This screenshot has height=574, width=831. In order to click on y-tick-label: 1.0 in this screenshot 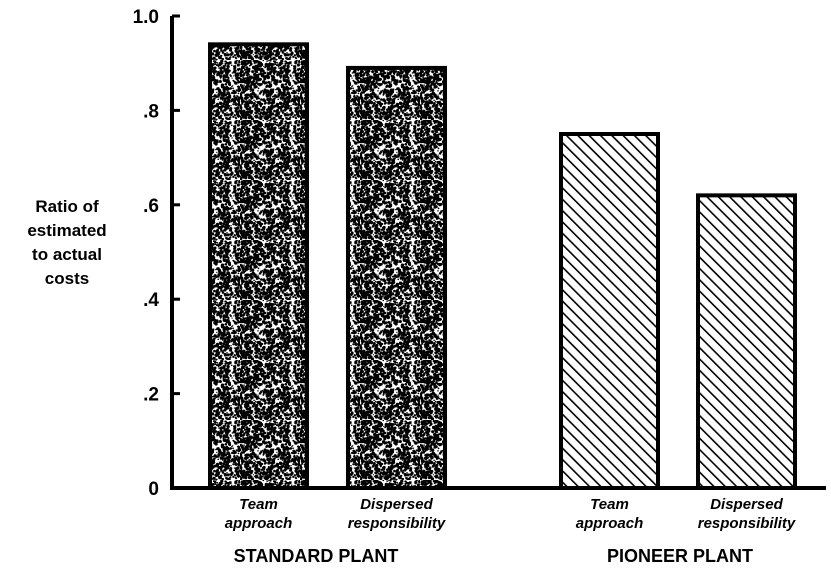, I will do `click(146, 17)`.